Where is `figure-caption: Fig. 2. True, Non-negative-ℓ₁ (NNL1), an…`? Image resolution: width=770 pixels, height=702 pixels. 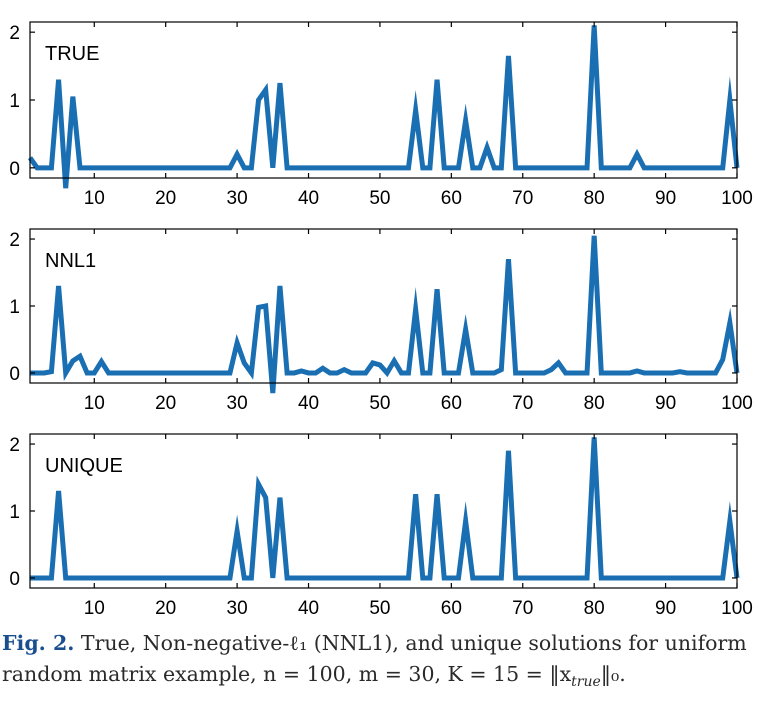 figure-caption: Fig. 2. True, Non-negative-ℓ₁ (NNL1), an… is located at coordinates (385, 663).